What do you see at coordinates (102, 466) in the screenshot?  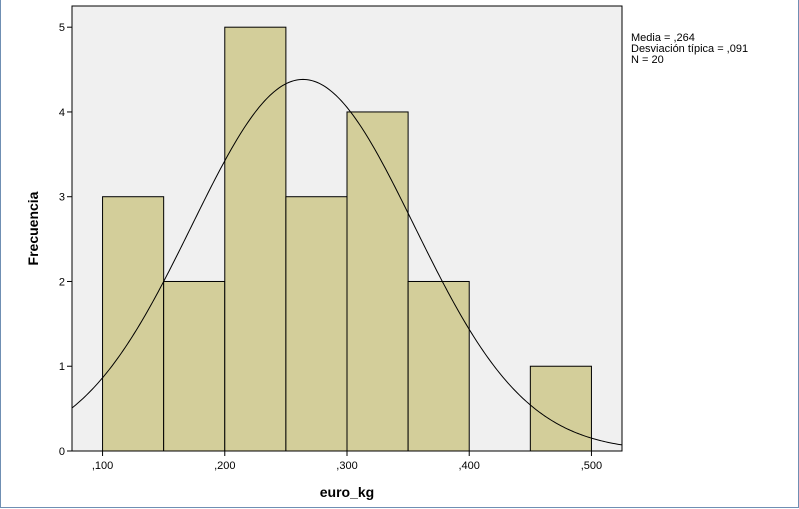 I see `x-tick-label-0: ,100` at bounding box center [102, 466].